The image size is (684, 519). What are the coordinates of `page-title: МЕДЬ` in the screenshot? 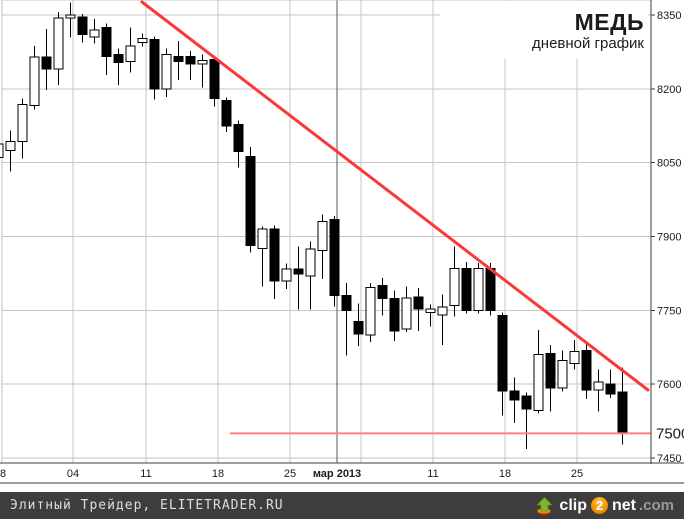 It's located at (609, 22).